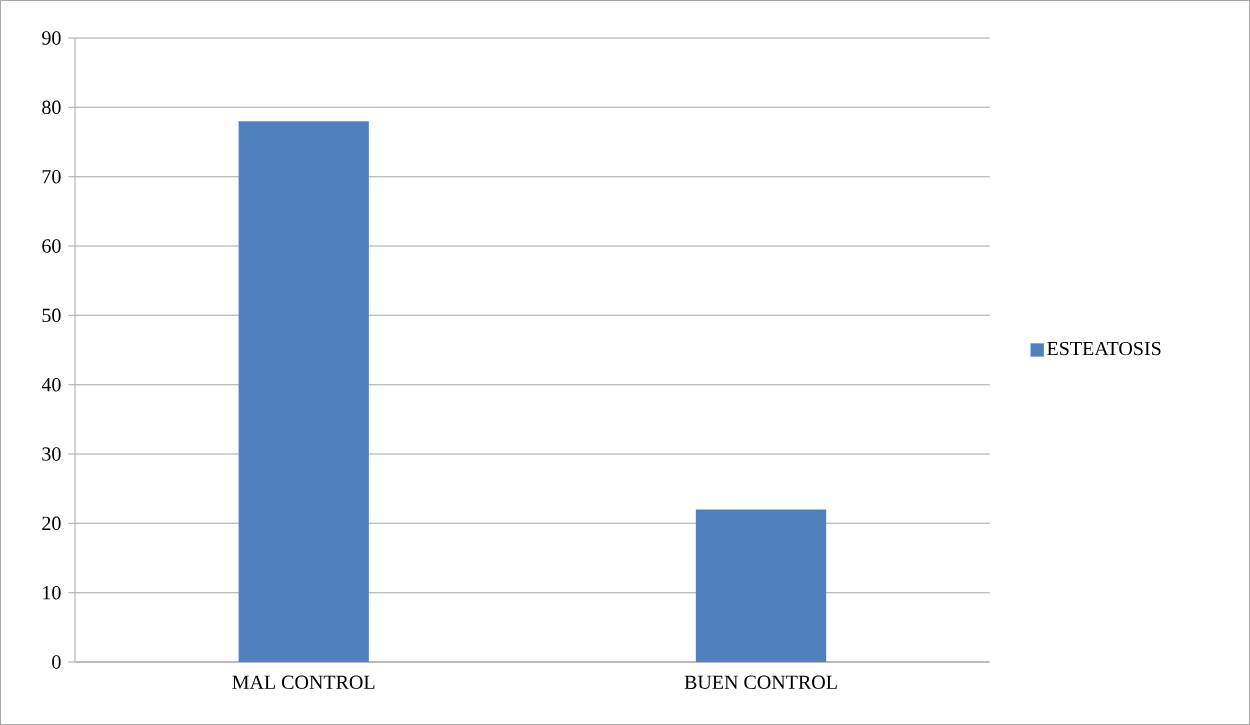  What do you see at coordinates (51, 454) in the screenshot?
I see `y-tick-label: 30` at bounding box center [51, 454].